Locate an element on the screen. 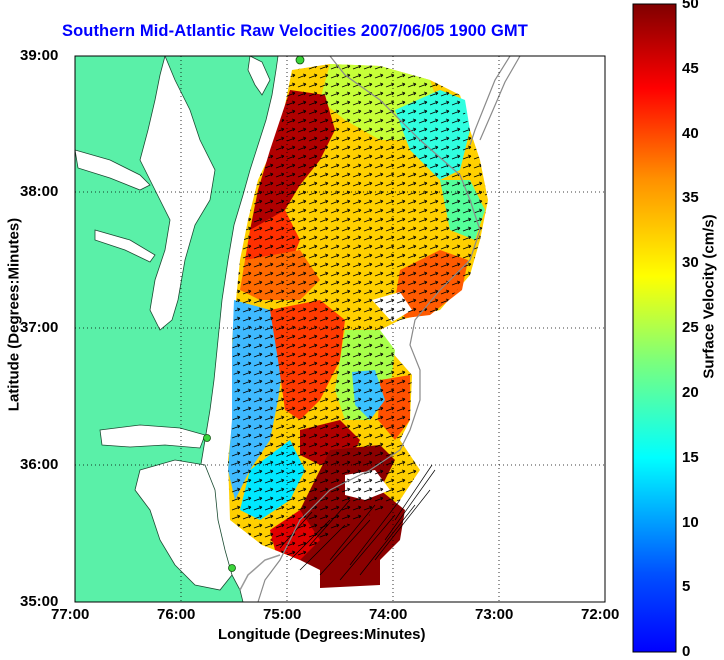 This screenshot has width=724, height=660. cb-tick-40: 40 is located at coordinates (690, 133).